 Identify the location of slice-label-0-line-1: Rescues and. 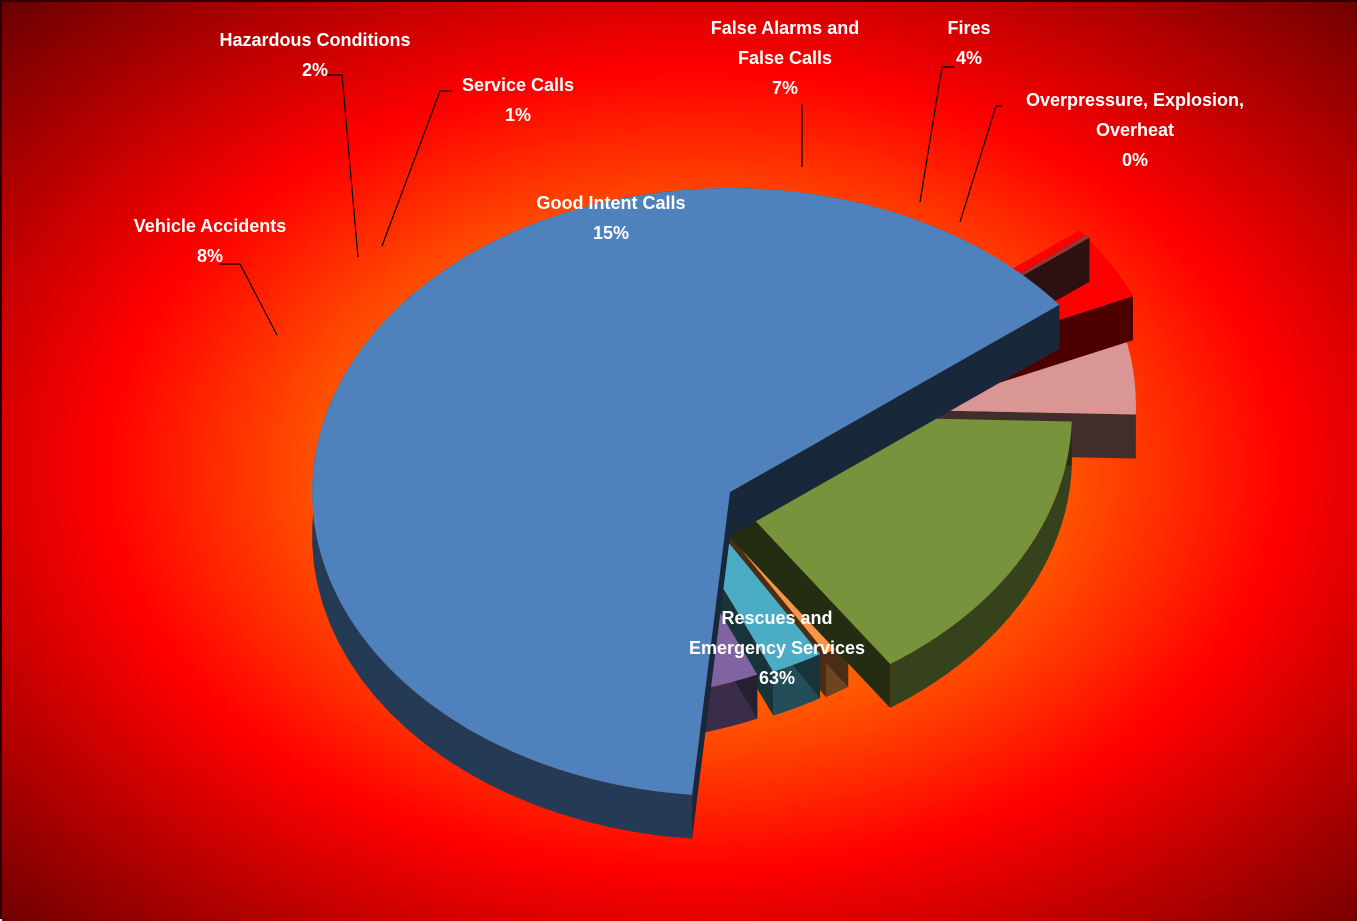
(776, 618).